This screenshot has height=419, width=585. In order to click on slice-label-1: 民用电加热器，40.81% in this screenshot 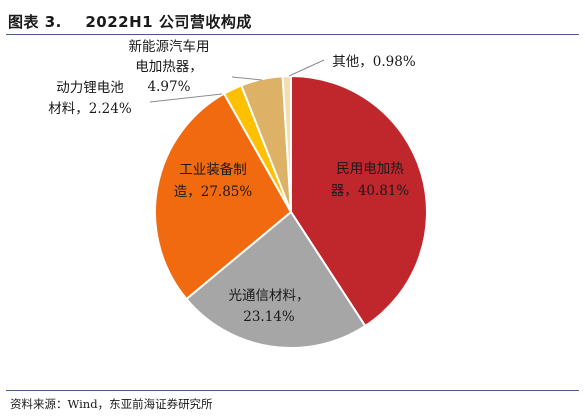, I will do `click(370, 180)`.